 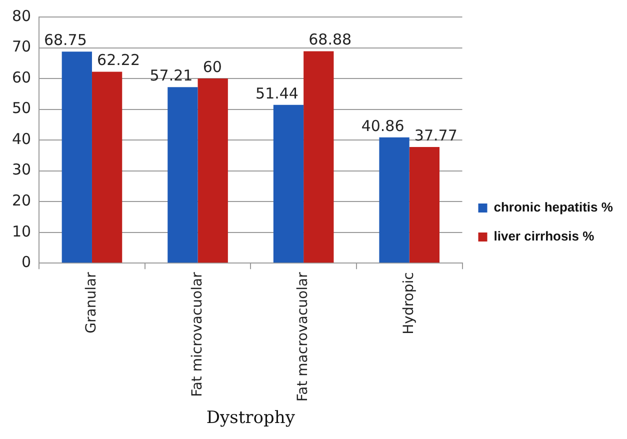 What do you see at coordinates (330, 39) in the screenshot?
I see `data-label: 68.88` at bounding box center [330, 39].